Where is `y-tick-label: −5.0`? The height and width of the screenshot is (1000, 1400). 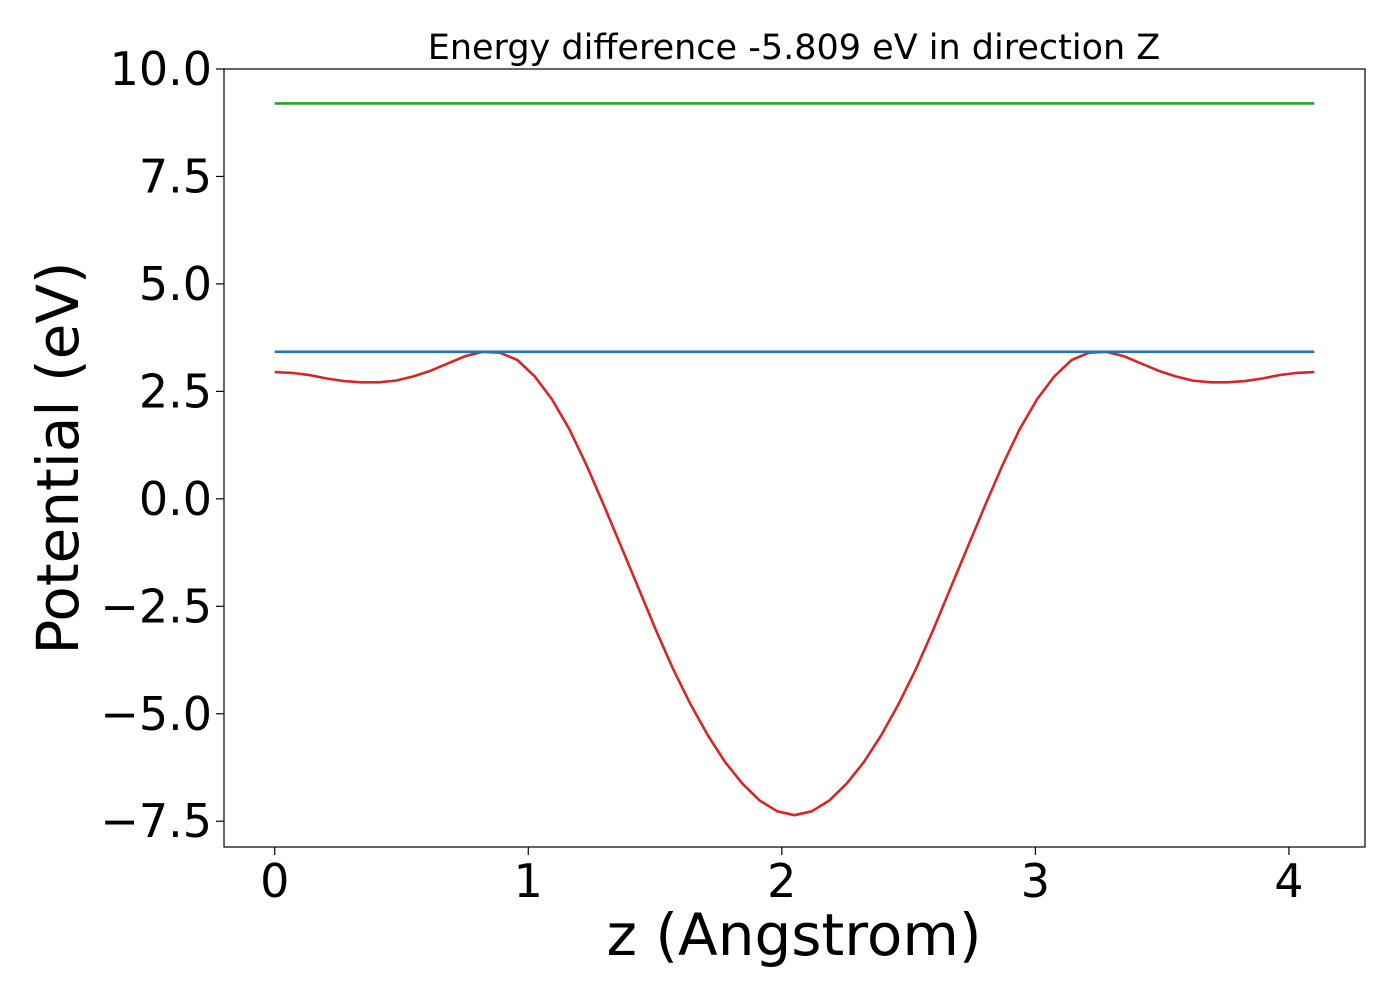 y-tick-label: −5.0 is located at coordinates (156, 714).